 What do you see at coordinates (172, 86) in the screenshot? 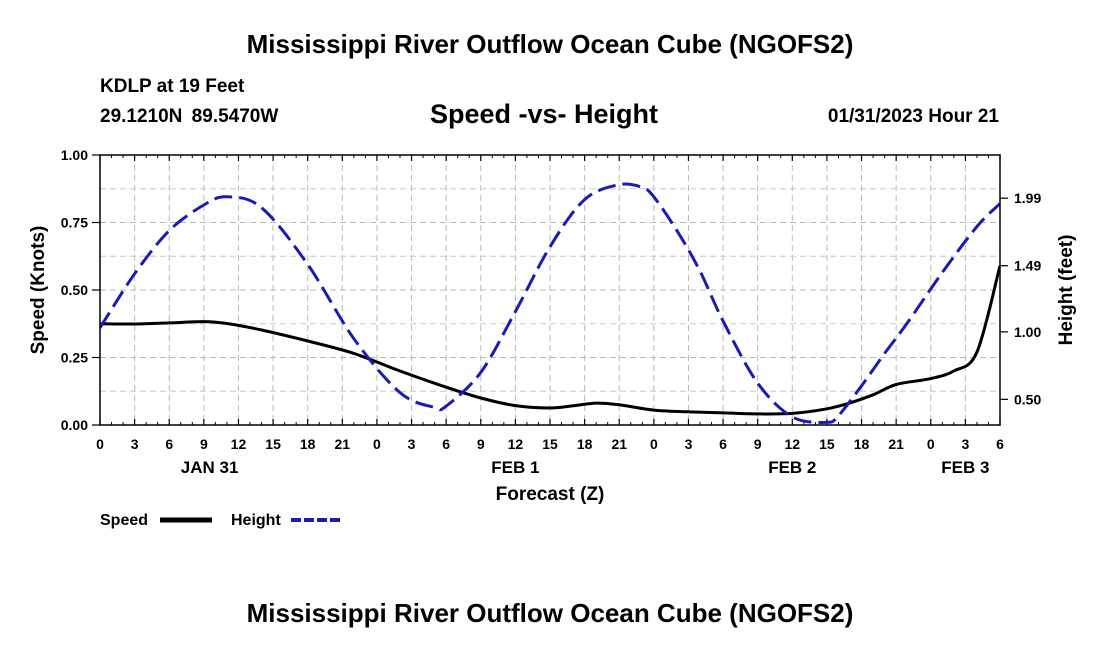
I see `station-label: KDLP at 19 Feet` at bounding box center [172, 86].